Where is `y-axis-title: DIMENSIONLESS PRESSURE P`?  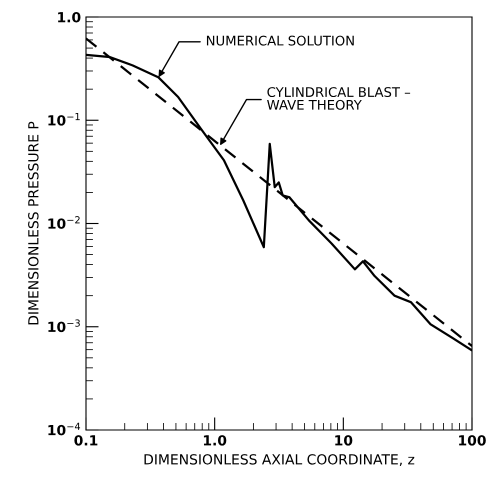 y-axis-title: DIMENSIONLESS PRESSURE P is located at coordinates (33, 223).